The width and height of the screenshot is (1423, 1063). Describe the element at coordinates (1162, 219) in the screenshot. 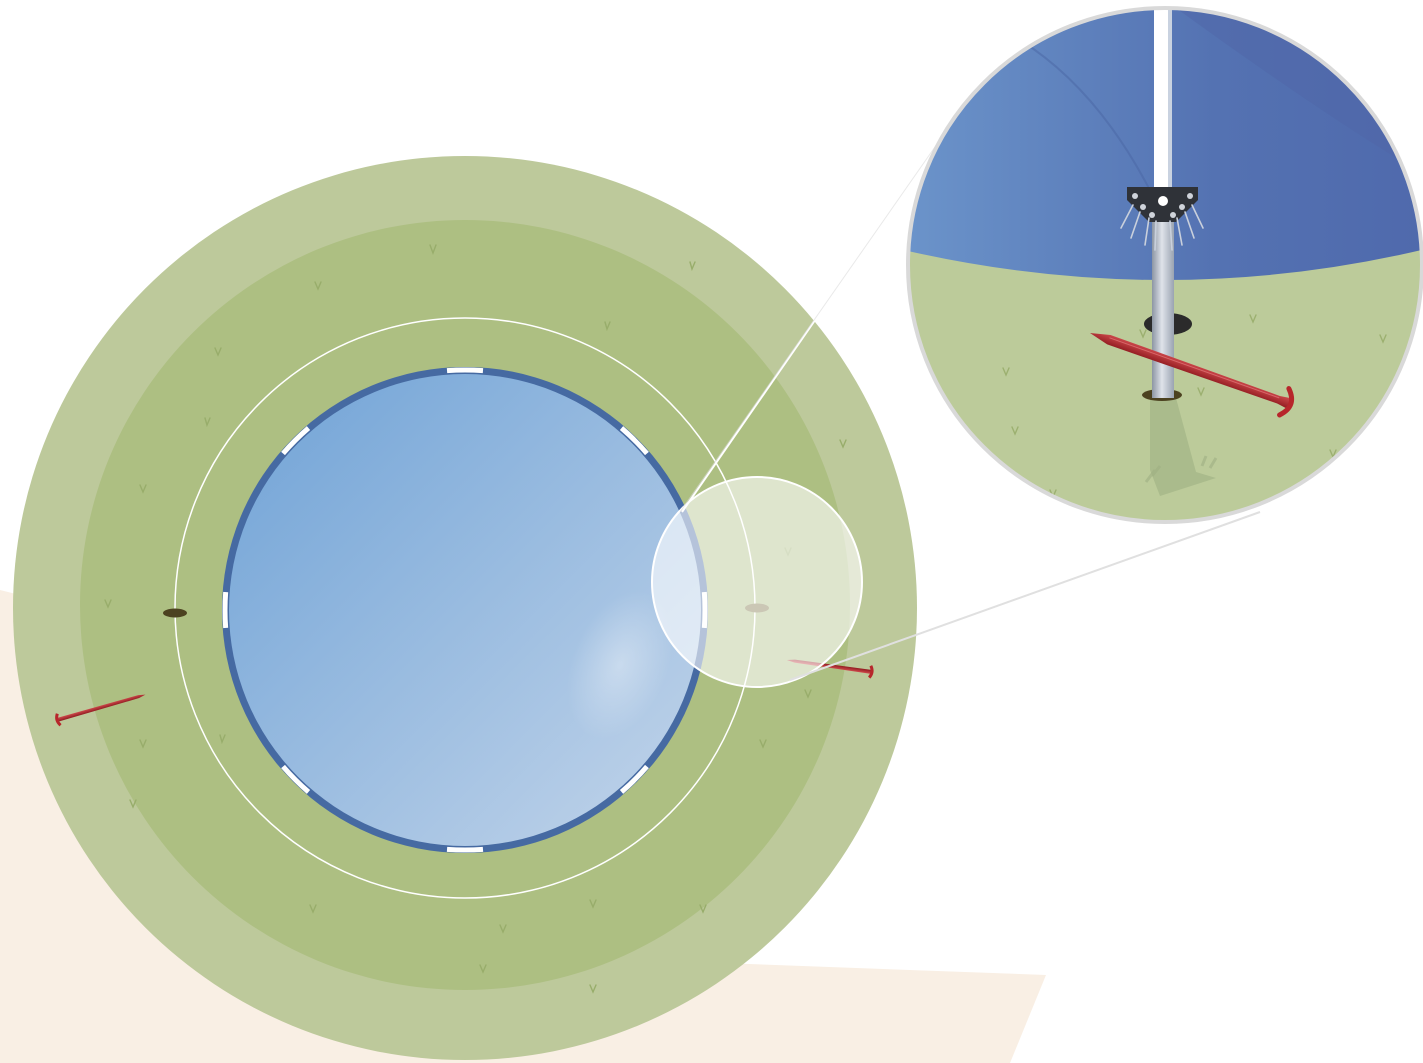

I see `mounting-bracket-icon` at that location.